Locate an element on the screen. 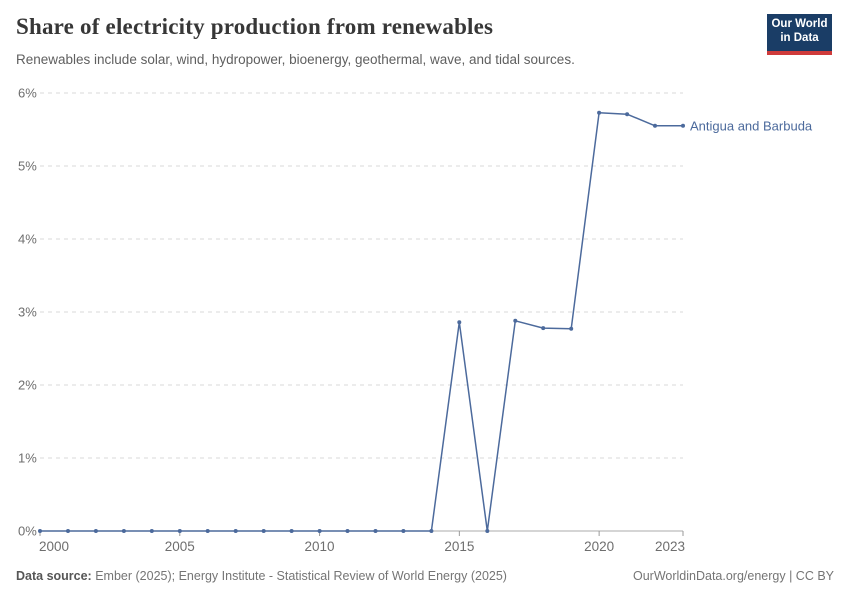 The image size is (850, 600). y-tick-label: 5% is located at coordinates (27, 166).